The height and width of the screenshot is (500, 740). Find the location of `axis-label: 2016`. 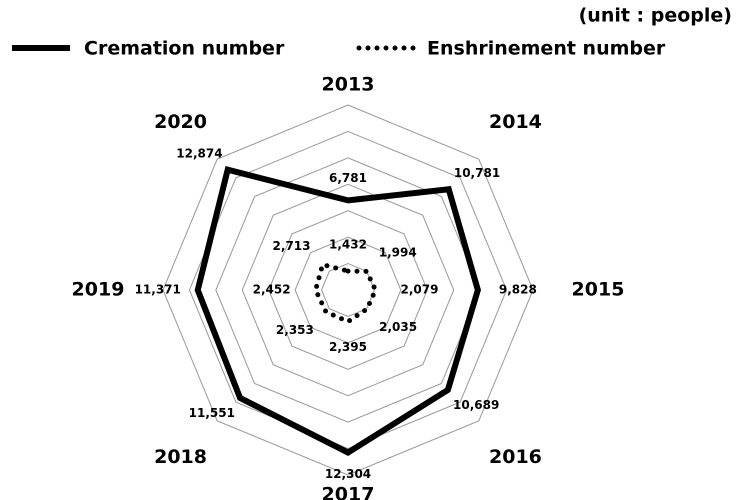

axis-label: 2016 is located at coordinates (515, 457).